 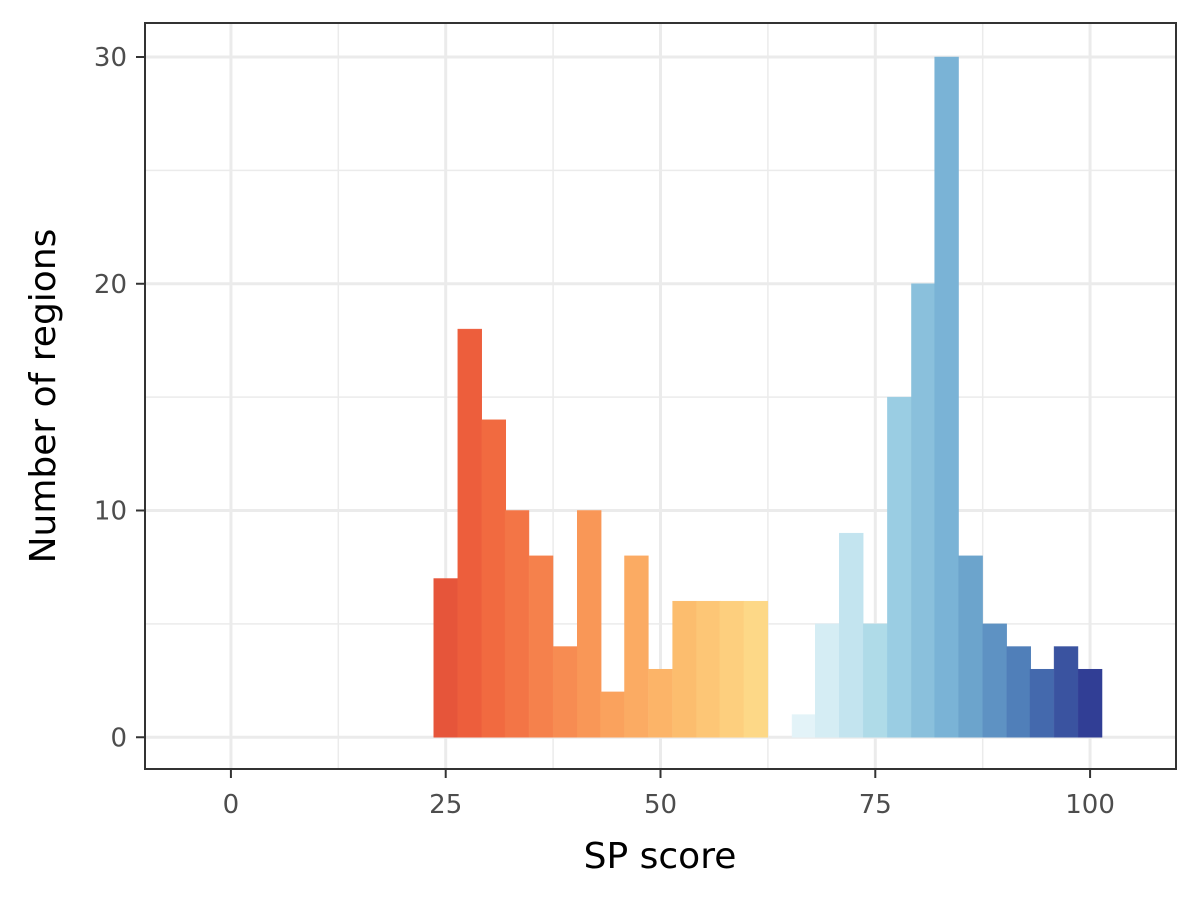 I want to click on y-tick-label: 0, so click(x=118, y=738).